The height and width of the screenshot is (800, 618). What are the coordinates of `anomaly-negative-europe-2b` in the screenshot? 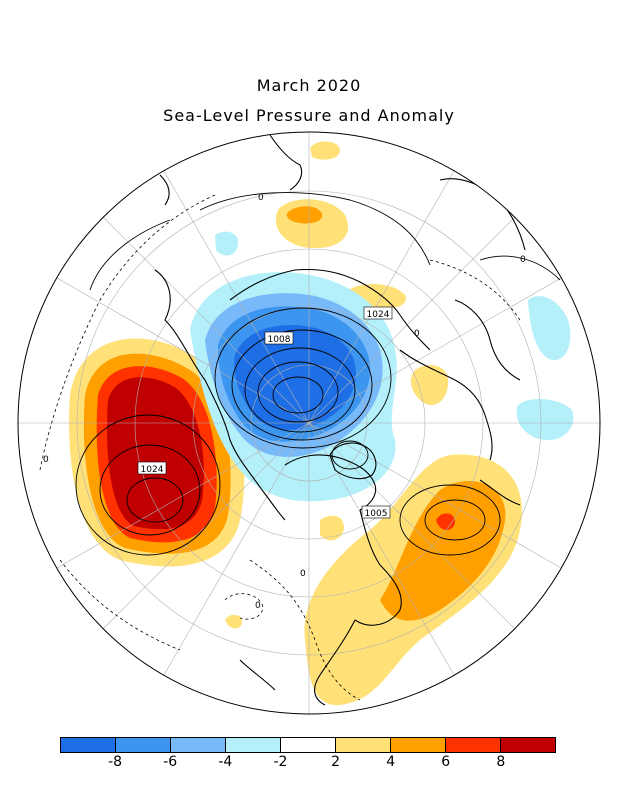 It's located at (545, 419).